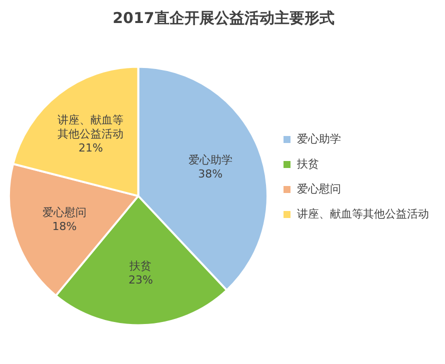 The height and width of the screenshot is (364, 445). What do you see at coordinates (91, 134) in the screenshot?
I see `data-label: 讲座、献血等其他公益活动 21%` at bounding box center [91, 134].